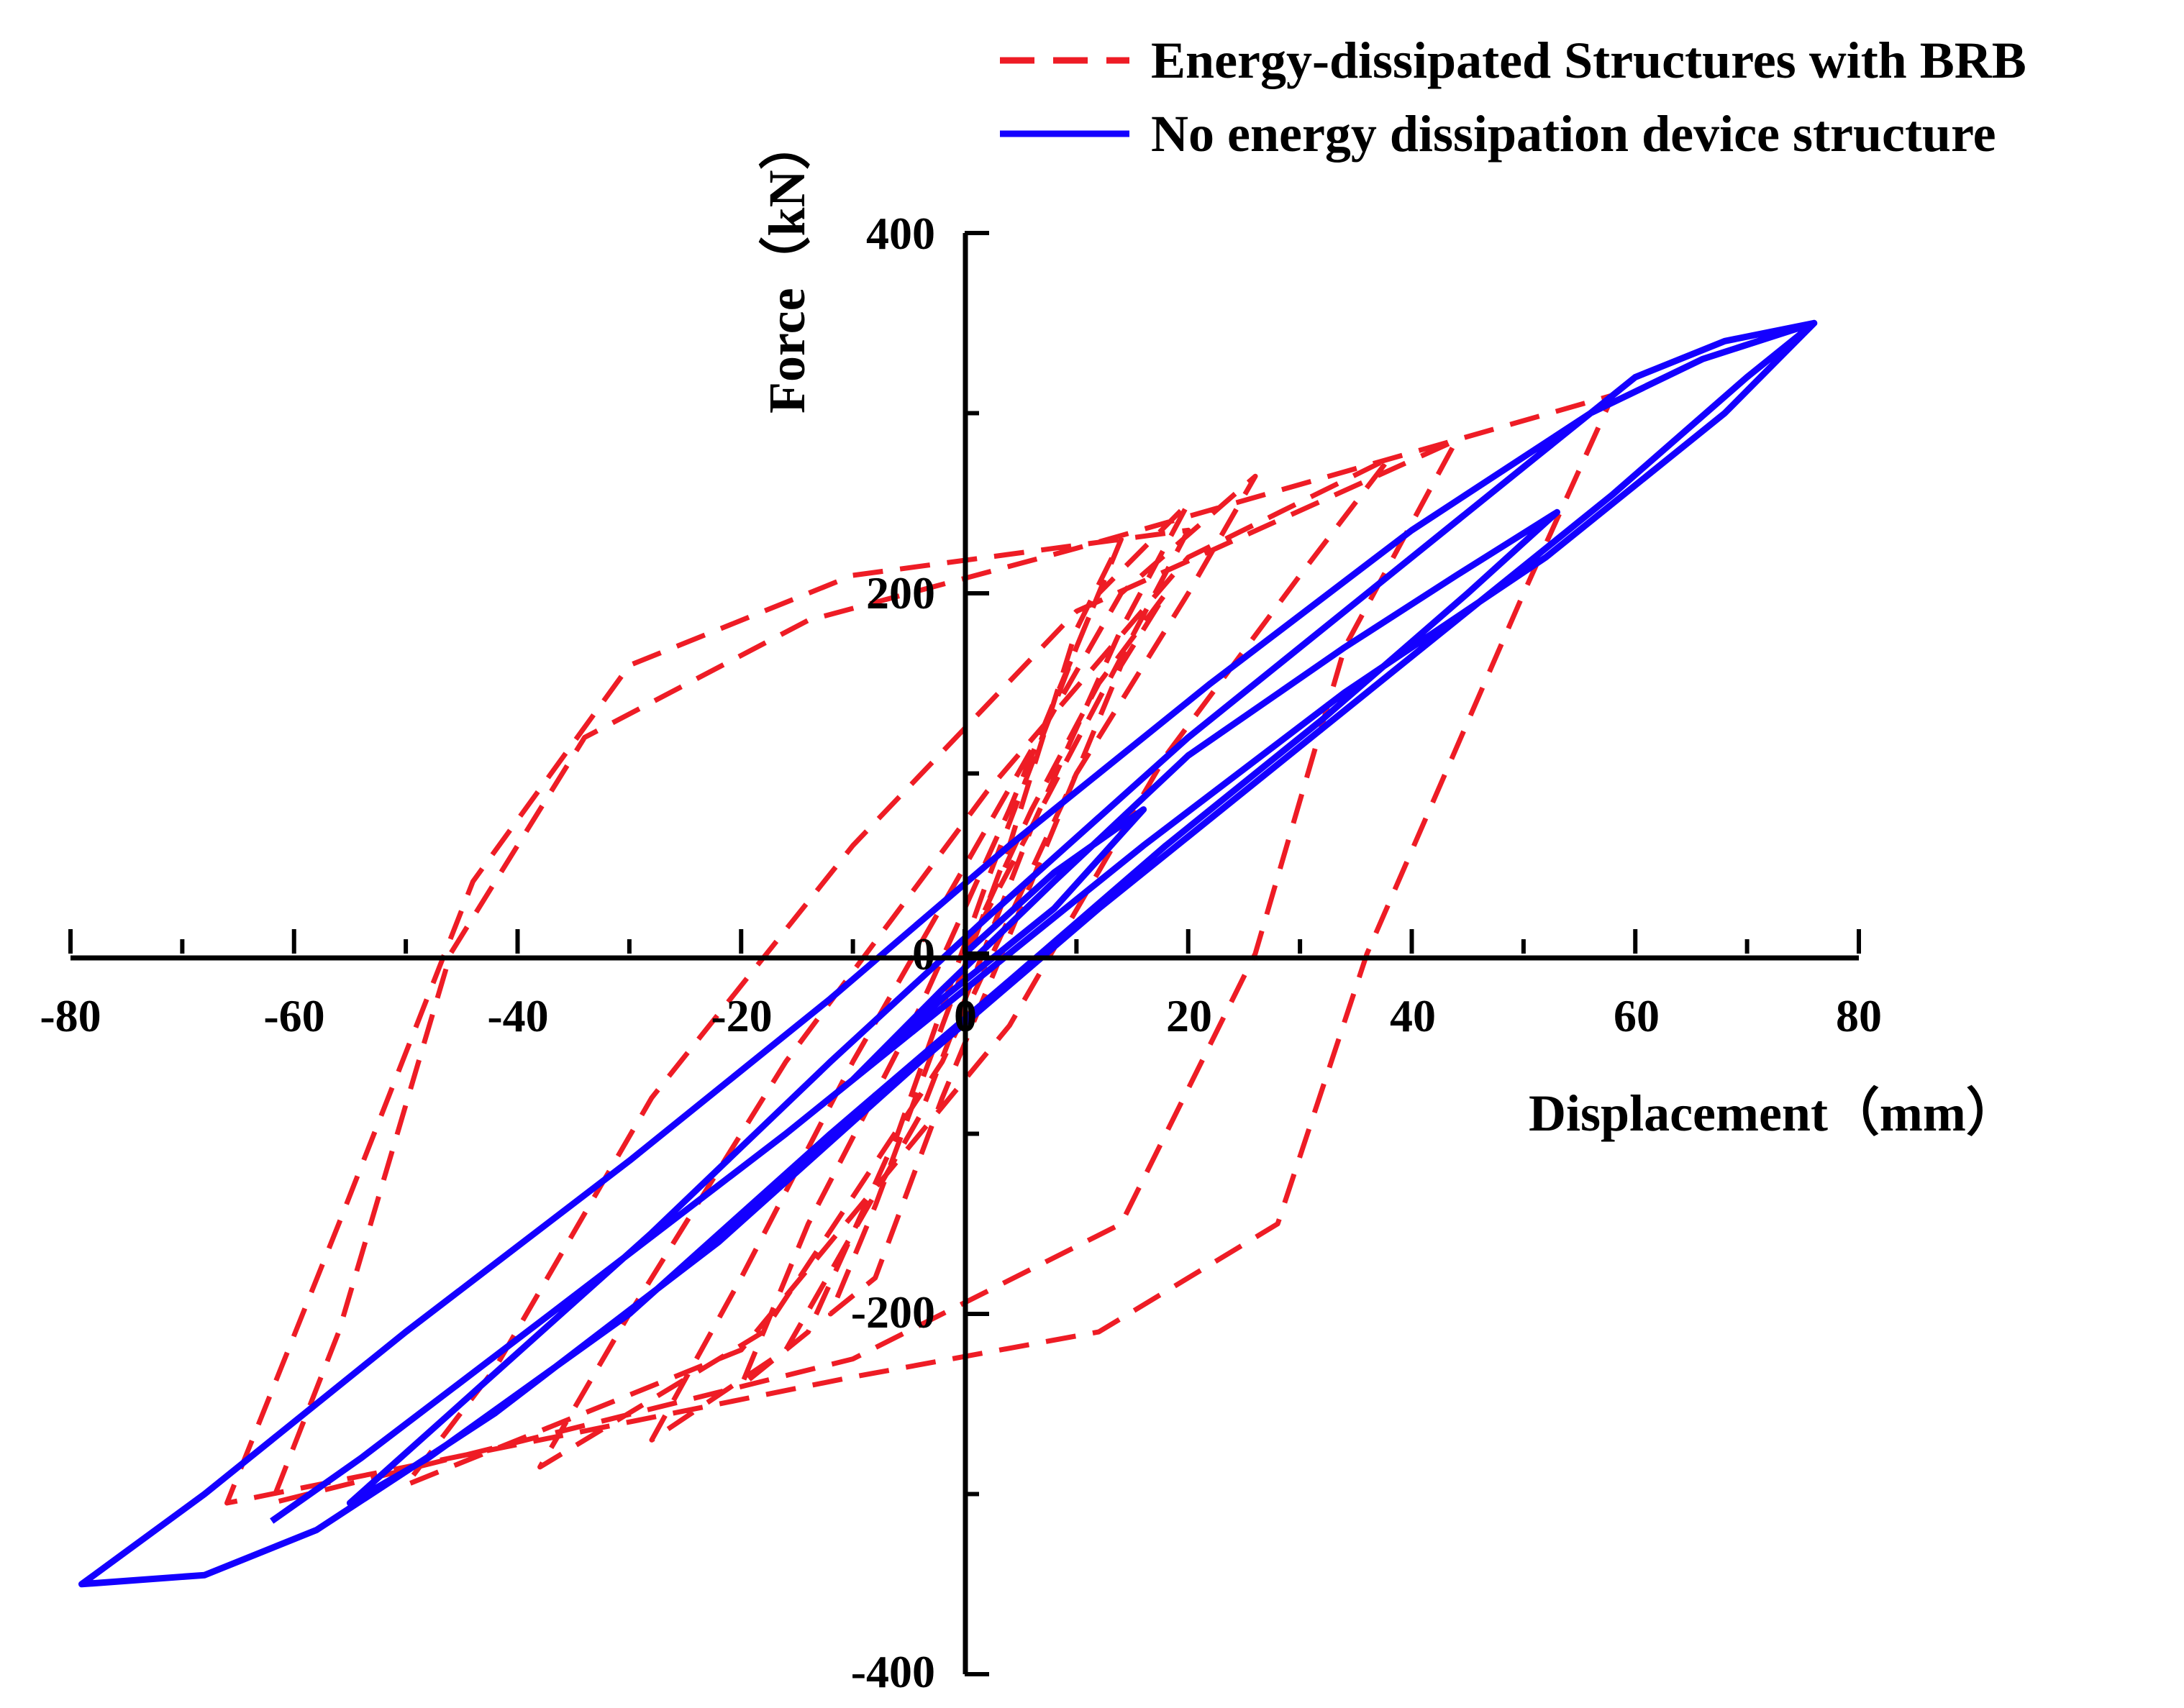 The width and height of the screenshot is (2184, 1708). Describe the element at coordinates (1773, 1113) in the screenshot. I see `x-axis-title: Displacement（mm）` at that location.